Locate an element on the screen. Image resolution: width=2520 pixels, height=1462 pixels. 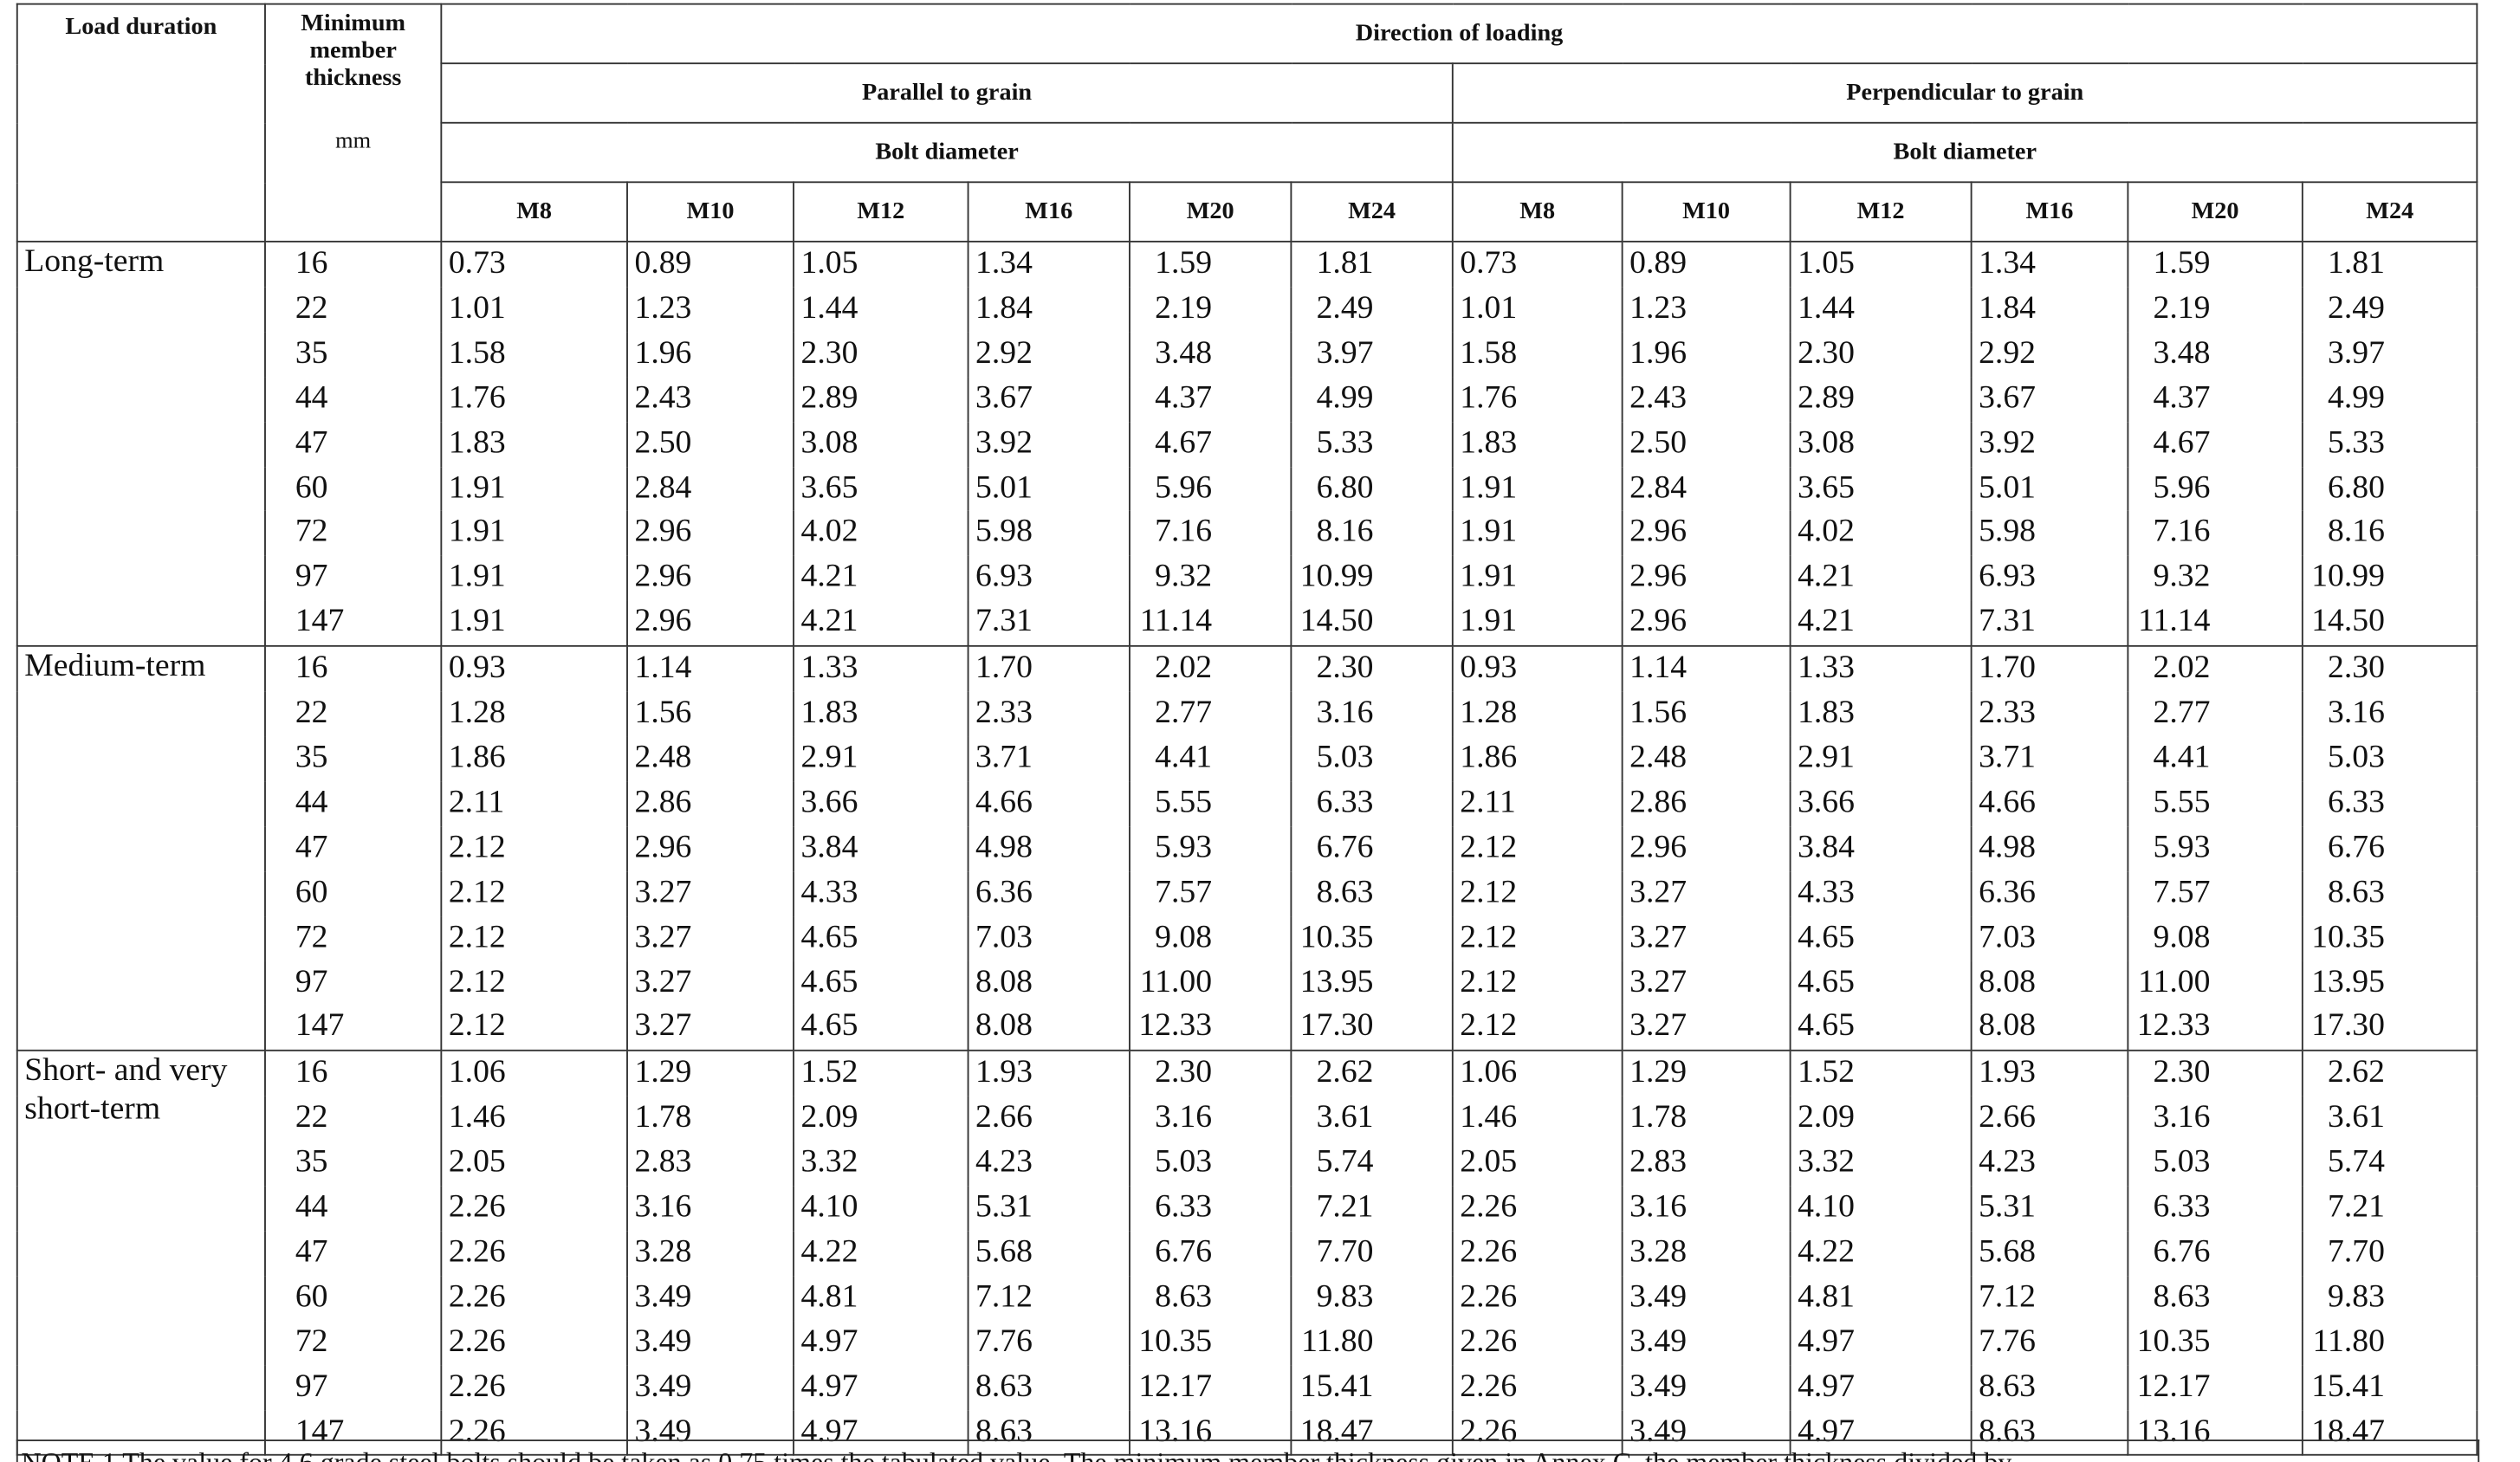
value-text: 7.57 is located at coordinates (1184, 892).